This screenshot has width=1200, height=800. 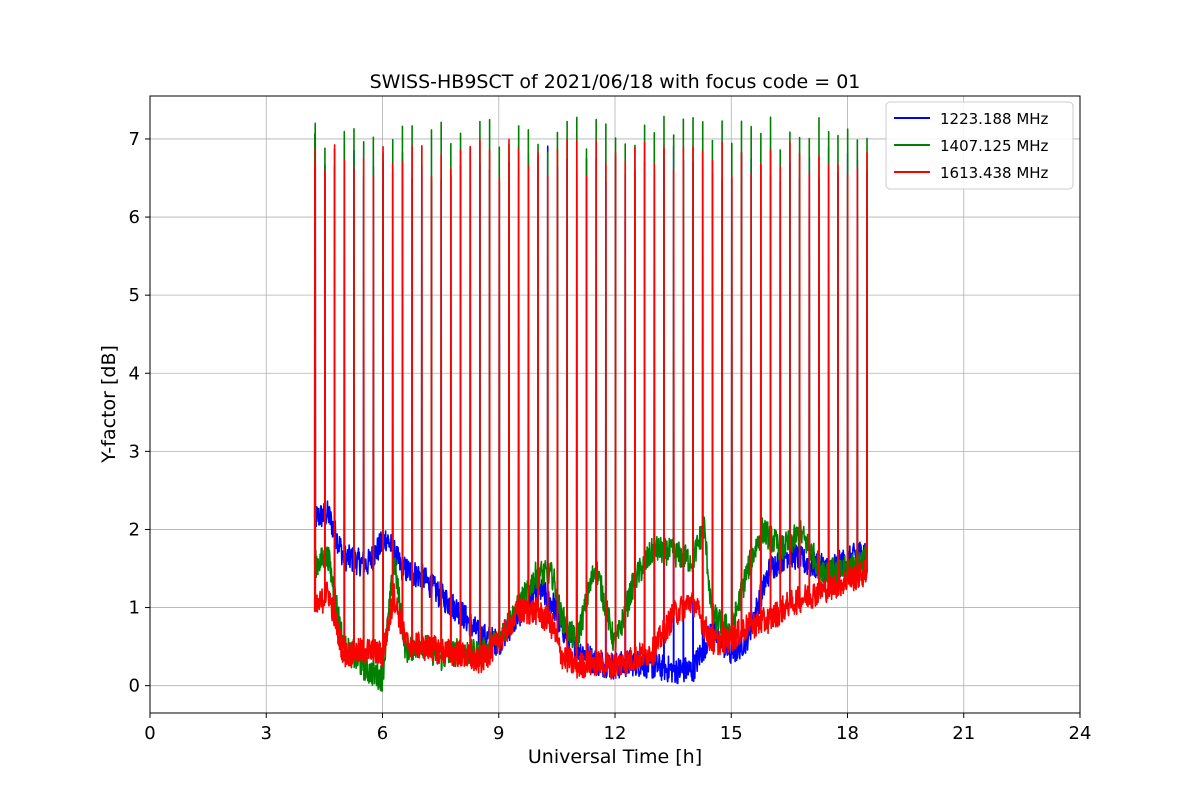 I want to click on legend-box, so click(x=979, y=145).